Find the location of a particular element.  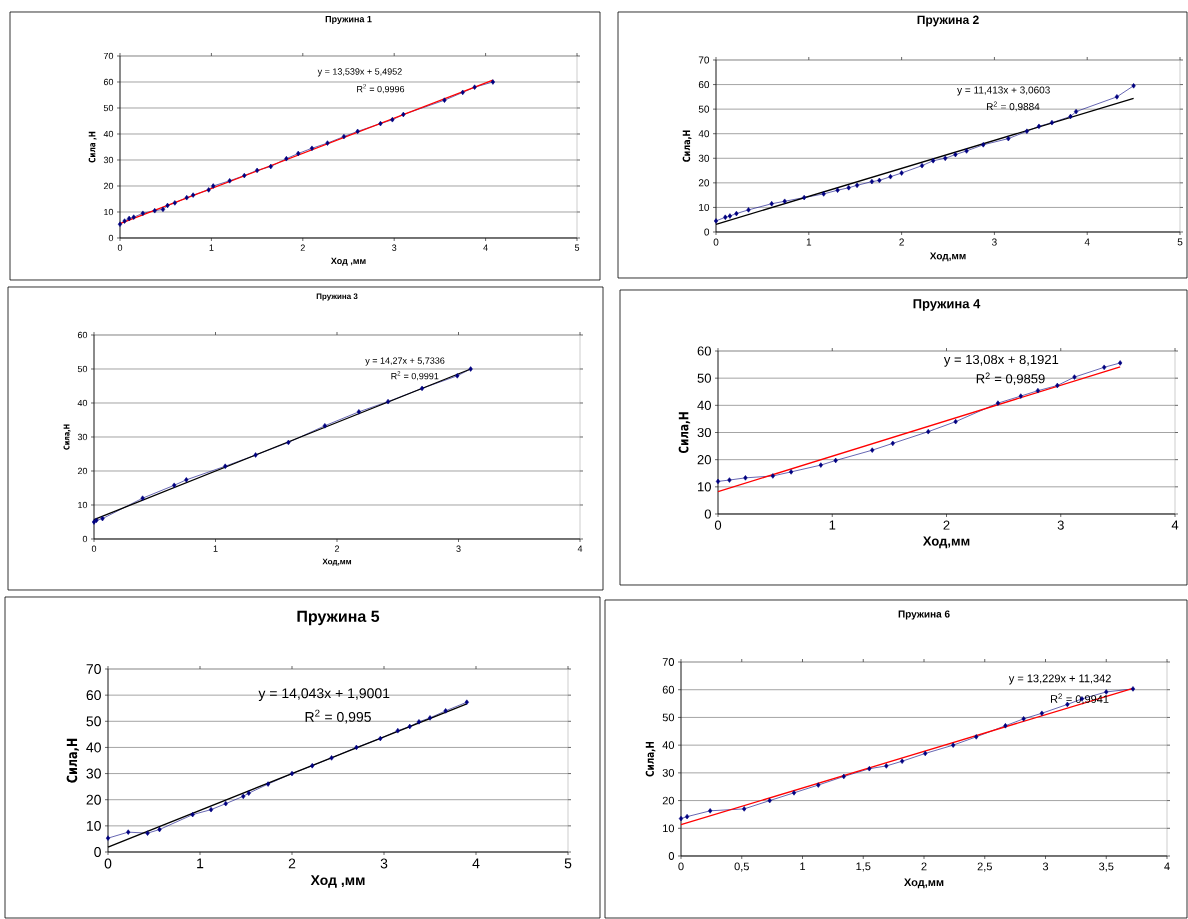

y-tick-label: 40 is located at coordinates (82, 403).